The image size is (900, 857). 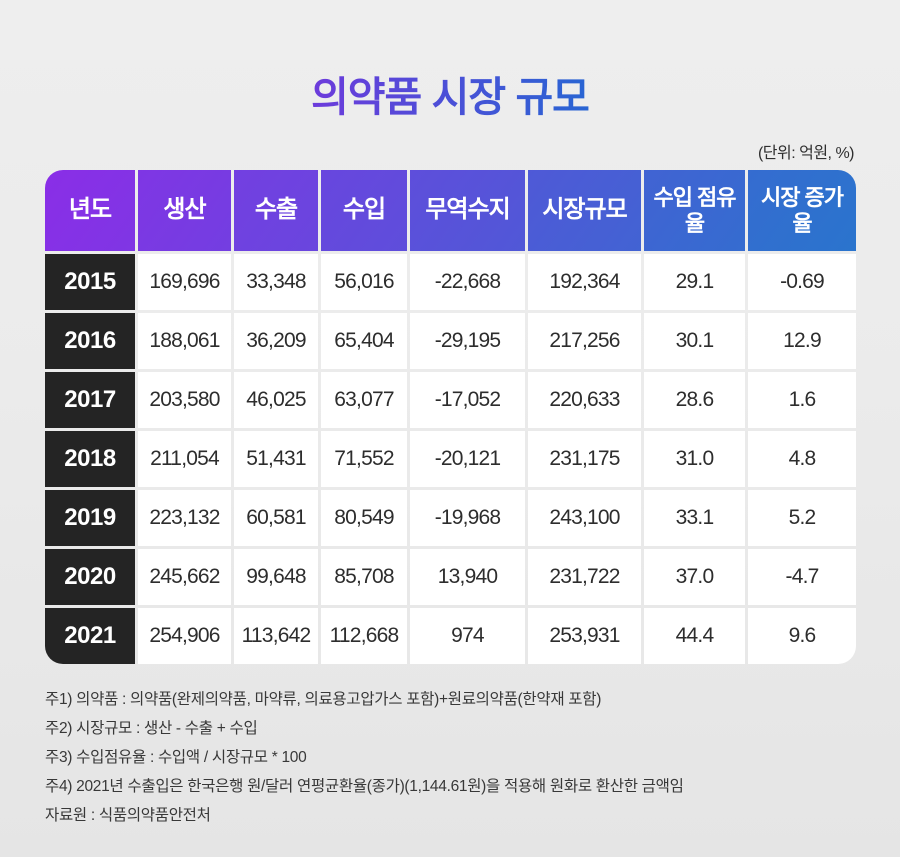 What do you see at coordinates (364, 459) in the screenshot?
I see `value-cell: 71,552` at bounding box center [364, 459].